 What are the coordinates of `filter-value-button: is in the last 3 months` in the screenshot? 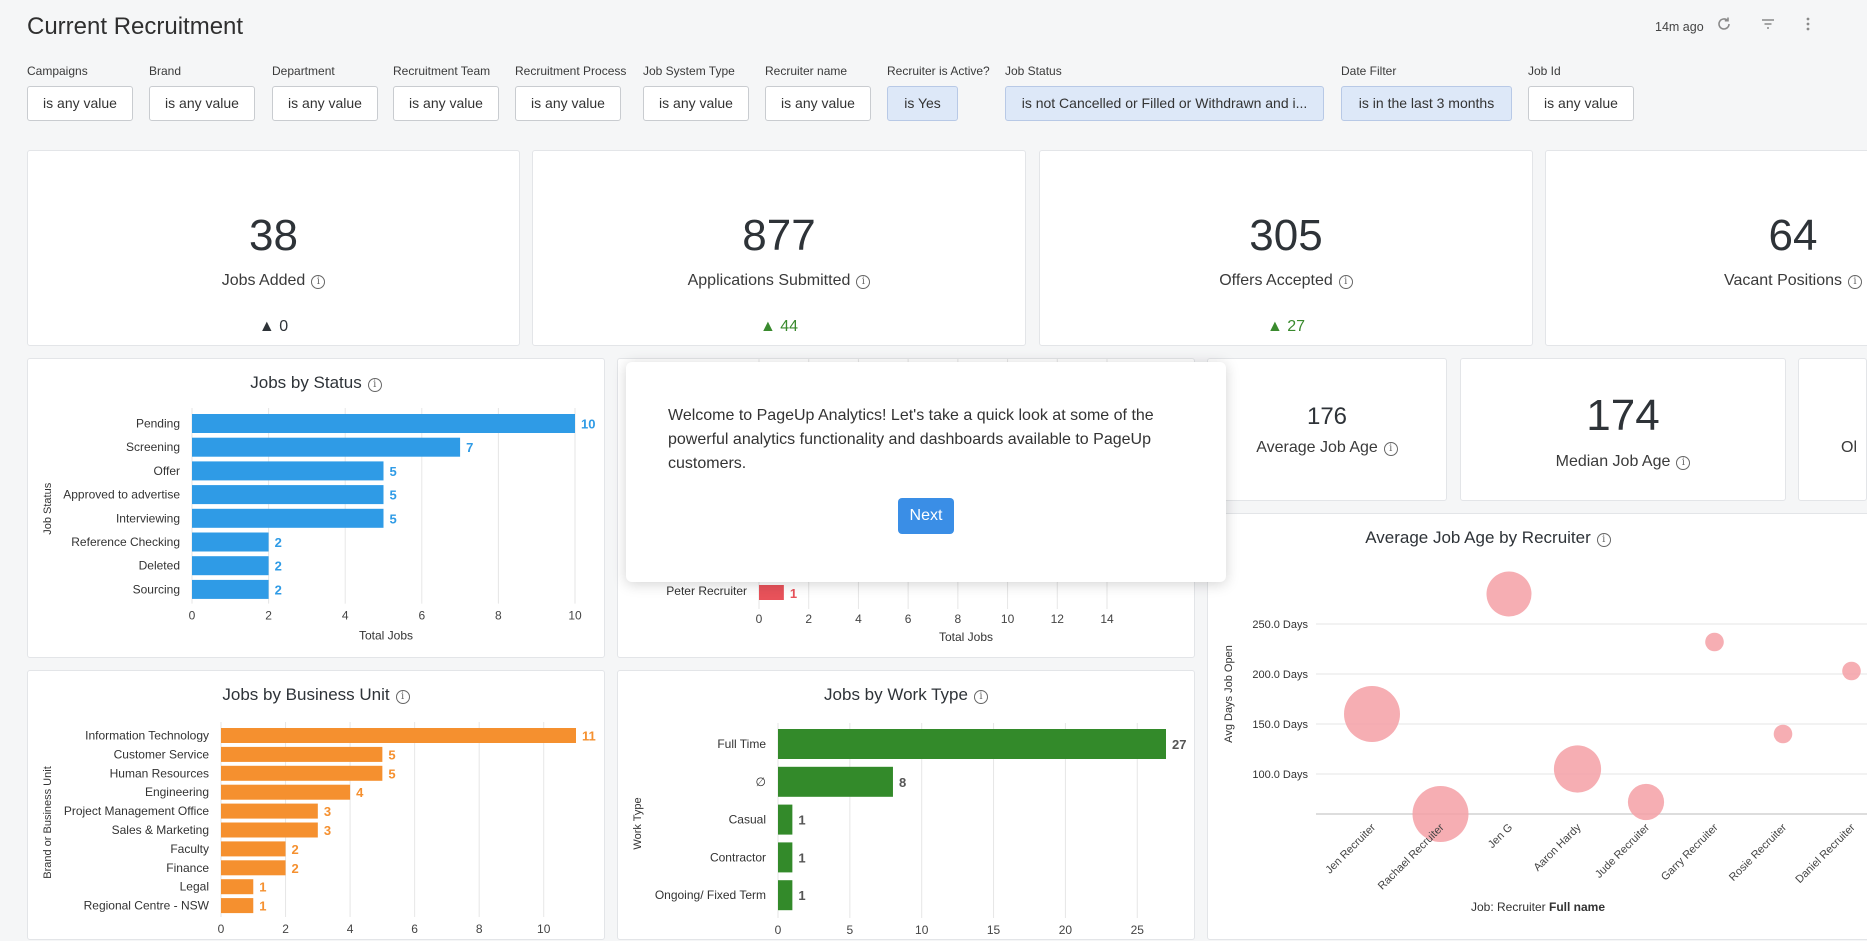 It's located at (1426, 103).